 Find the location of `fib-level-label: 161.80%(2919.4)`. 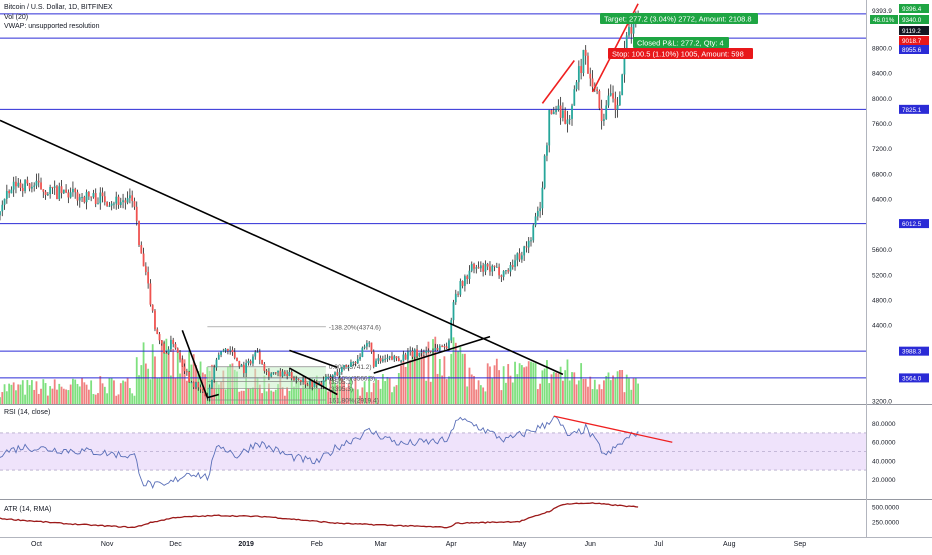

fib-level-label: 161.80%(2919.4) is located at coordinates (354, 401).